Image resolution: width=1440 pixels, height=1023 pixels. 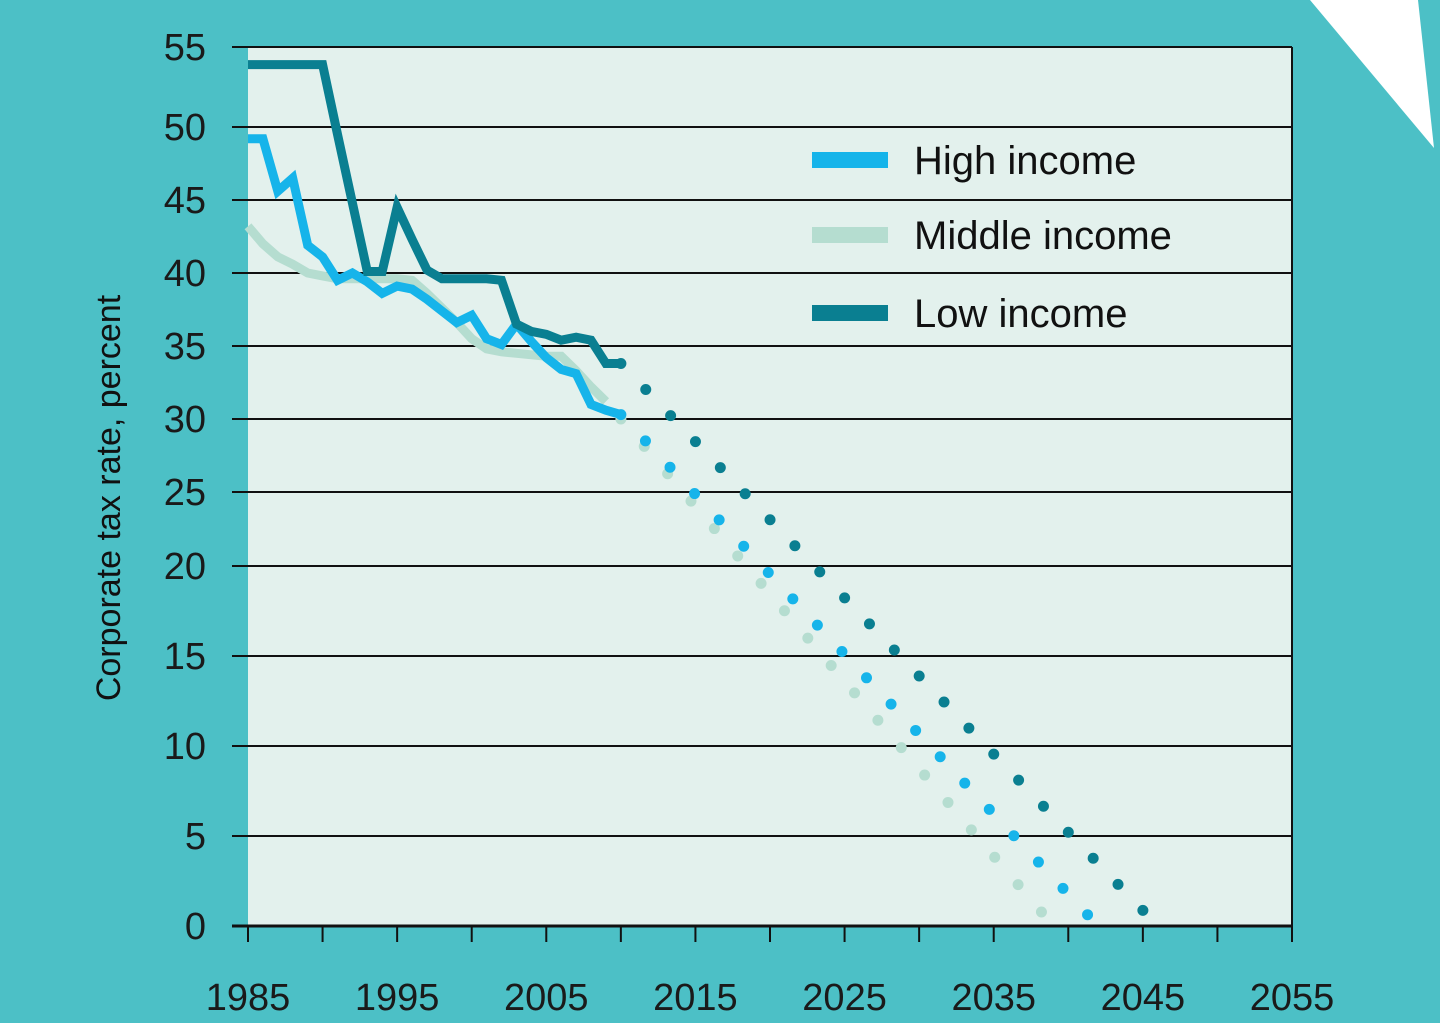 I want to click on series-line-high-income, so click(x=435, y=276).